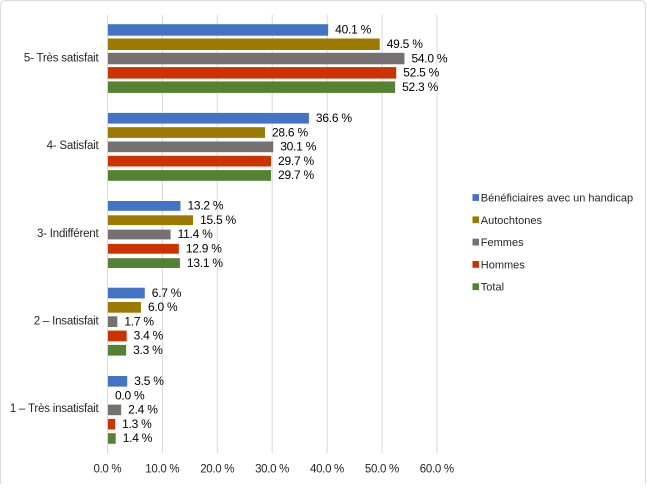 The height and width of the screenshot is (489, 647). I want to click on svg-text: 3.3 %, so click(148, 350).